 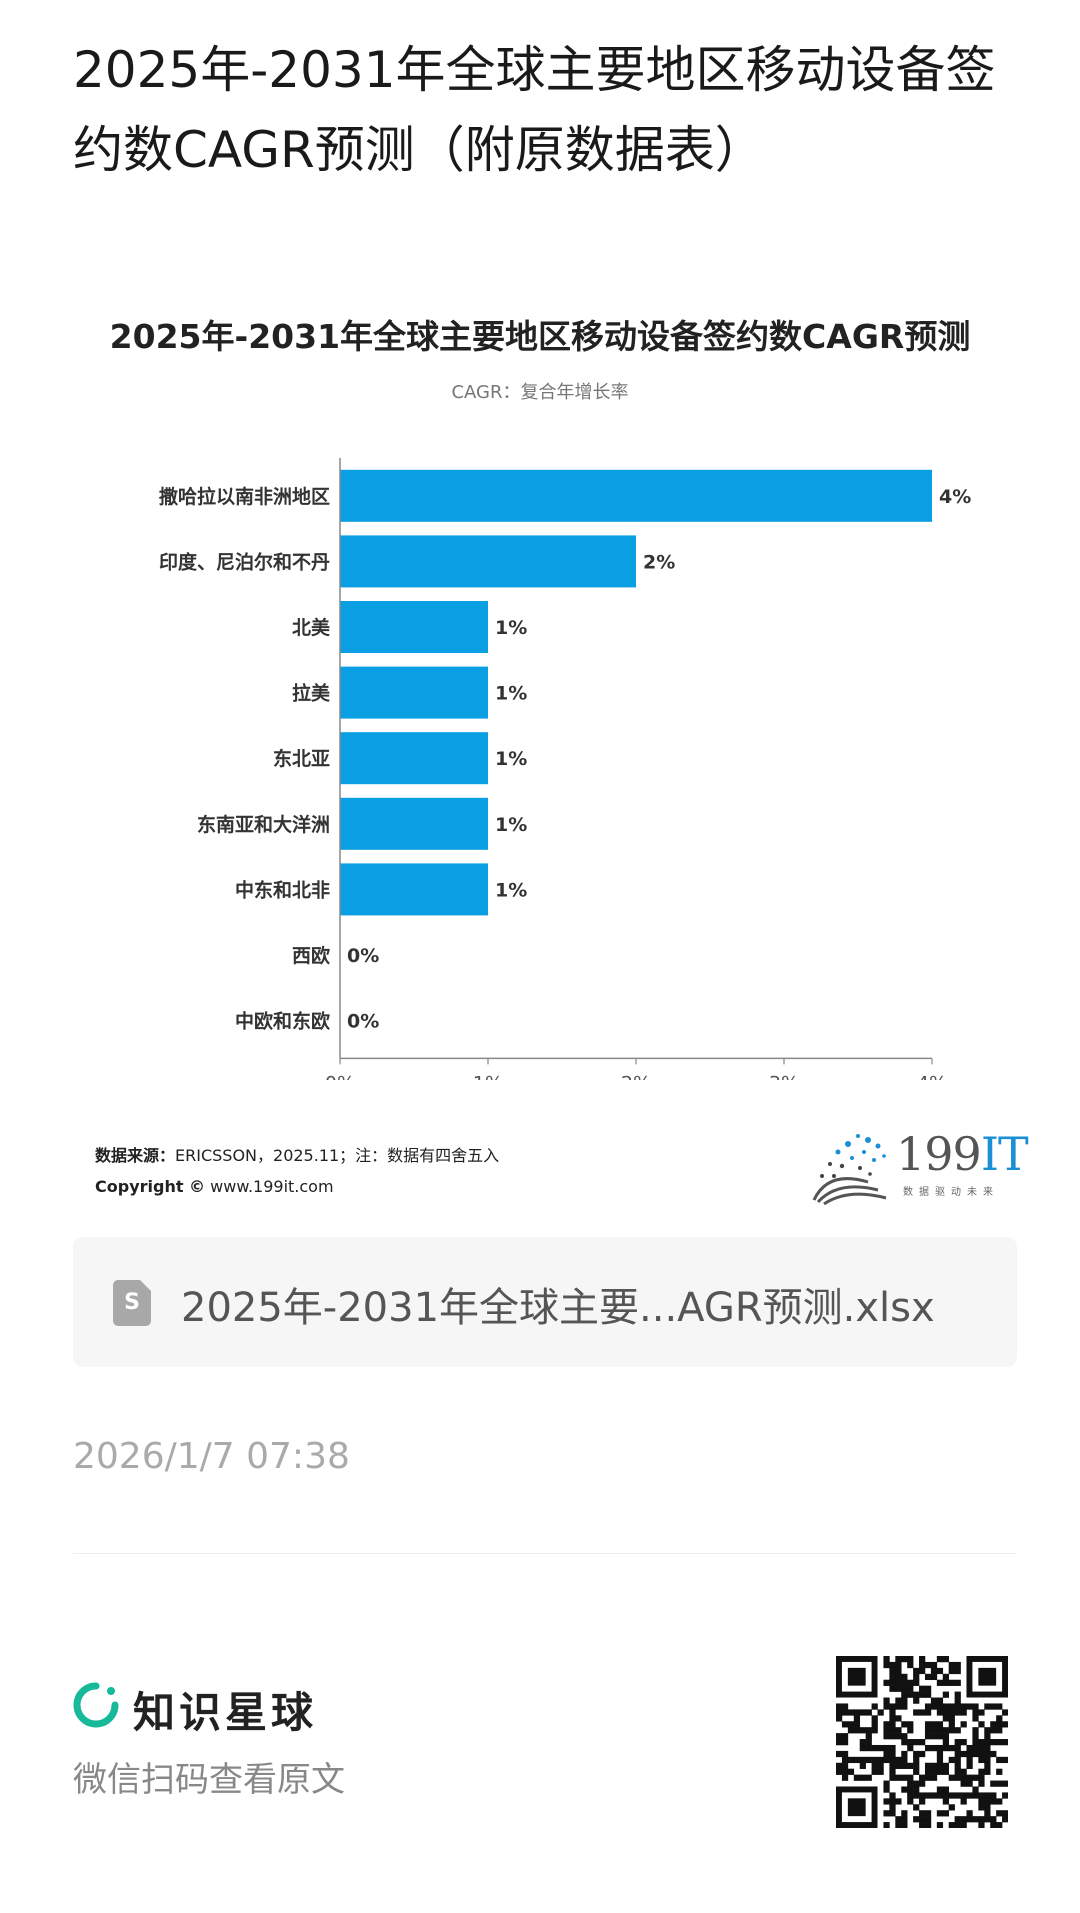 What do you see at coordinates (922, 1742) in the screenshot?
I see `qr-code` at bounding box center [922, 1742].